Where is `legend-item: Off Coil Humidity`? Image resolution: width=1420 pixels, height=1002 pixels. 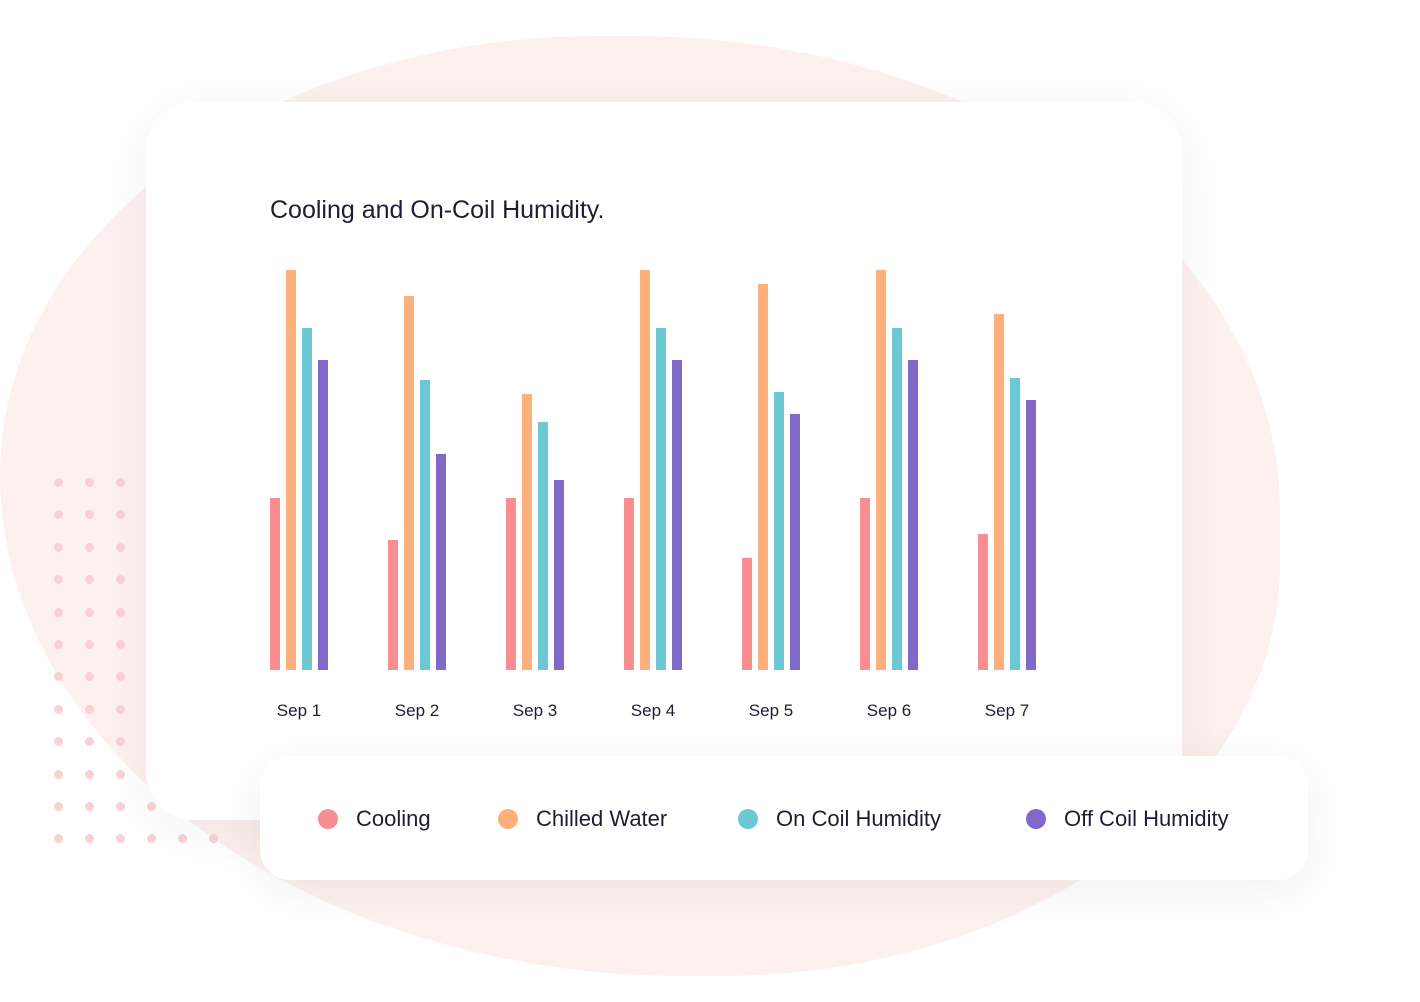
legend-item: Off Coil Humidity is located at coordinates (1127, 819).